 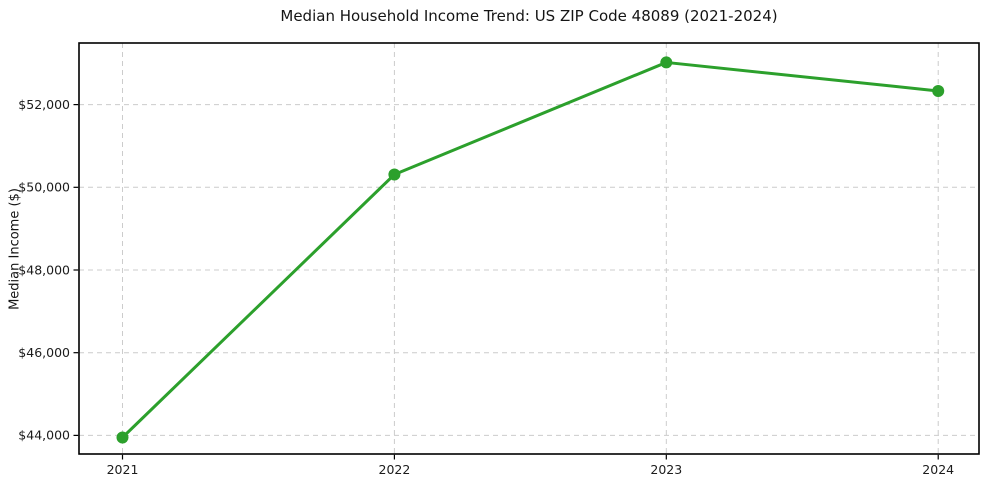 I want to click on data-point-2022, so click(x=394, y=174).